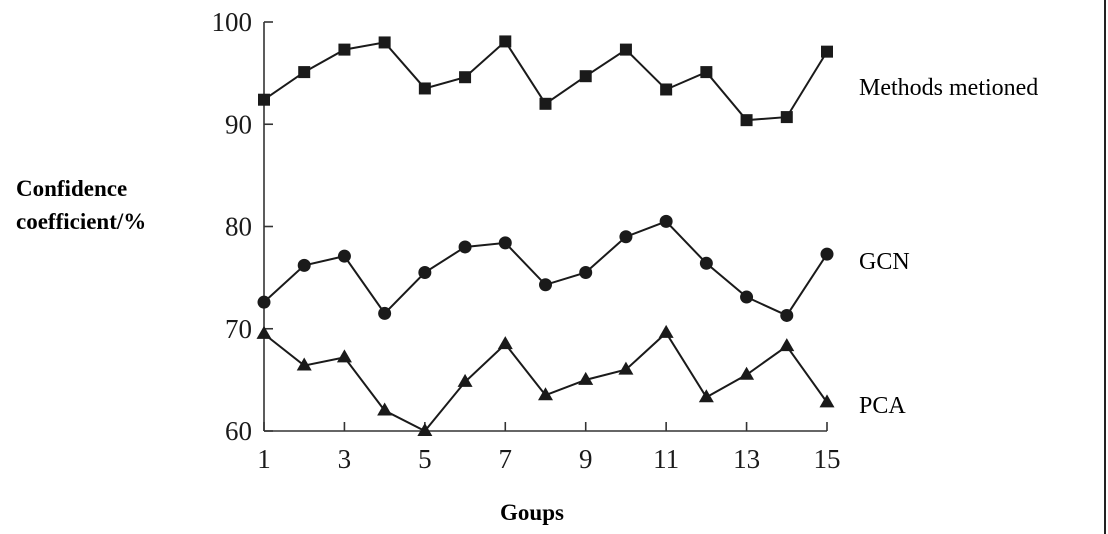 This screenshot has height=534, width=1108. I want to click on x-axis-title: Goups, so click(532, 512).